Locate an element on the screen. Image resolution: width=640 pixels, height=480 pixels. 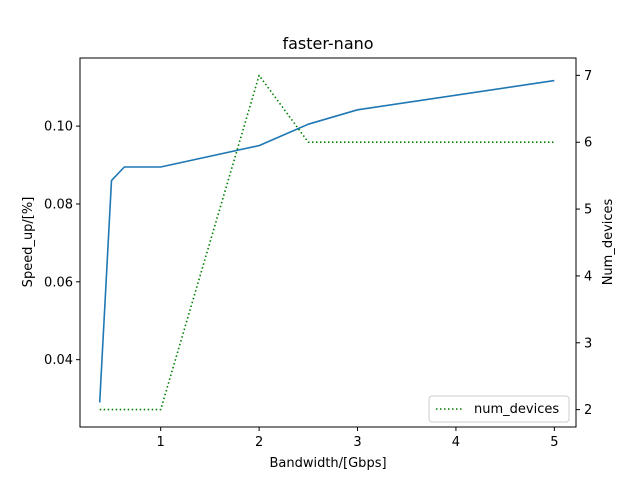
y2-axis-title: Num_devices is located at coordinates (608, 241).